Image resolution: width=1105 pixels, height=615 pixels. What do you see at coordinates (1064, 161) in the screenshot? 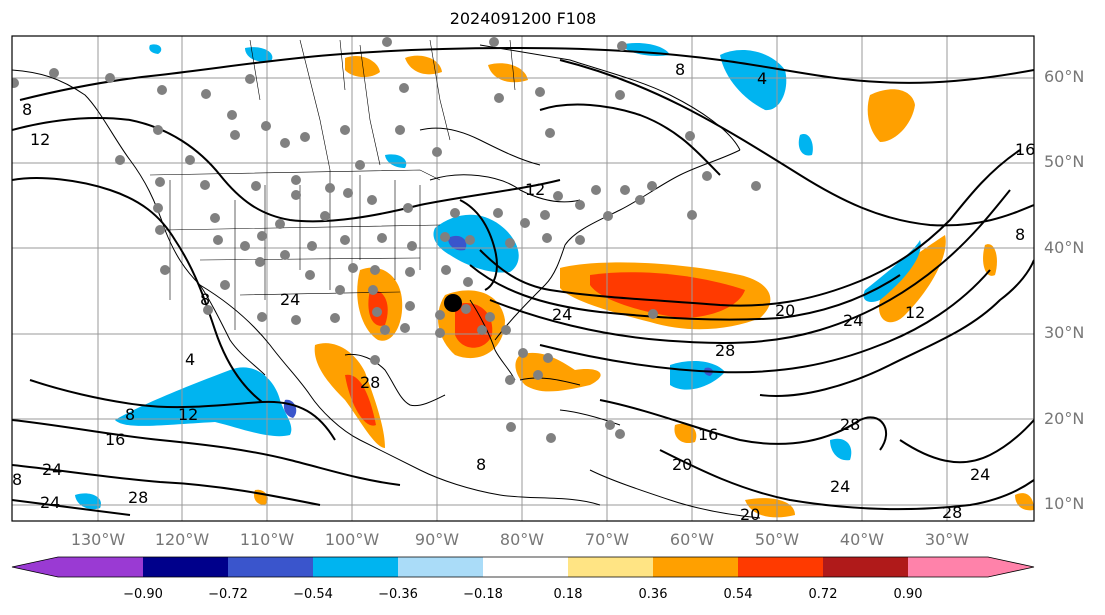
I see `lat-label: 50°N` at bounding box center [1064, 161].